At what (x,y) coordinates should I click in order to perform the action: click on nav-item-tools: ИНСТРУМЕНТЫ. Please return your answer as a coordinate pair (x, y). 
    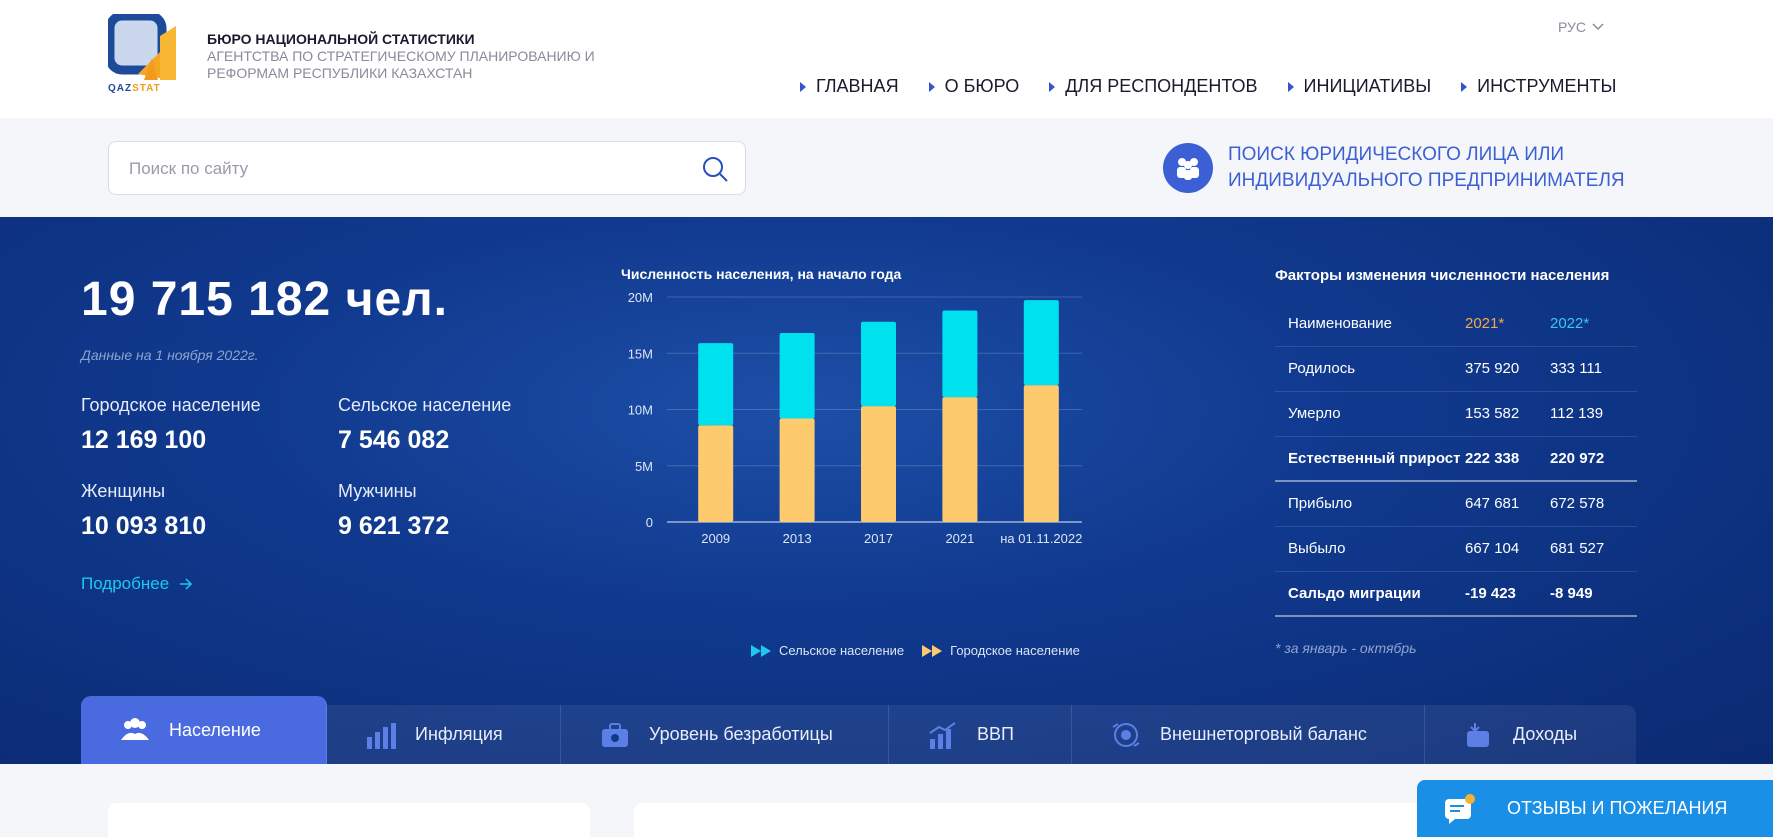
    Looking at the image, I should click on (1538, 86).